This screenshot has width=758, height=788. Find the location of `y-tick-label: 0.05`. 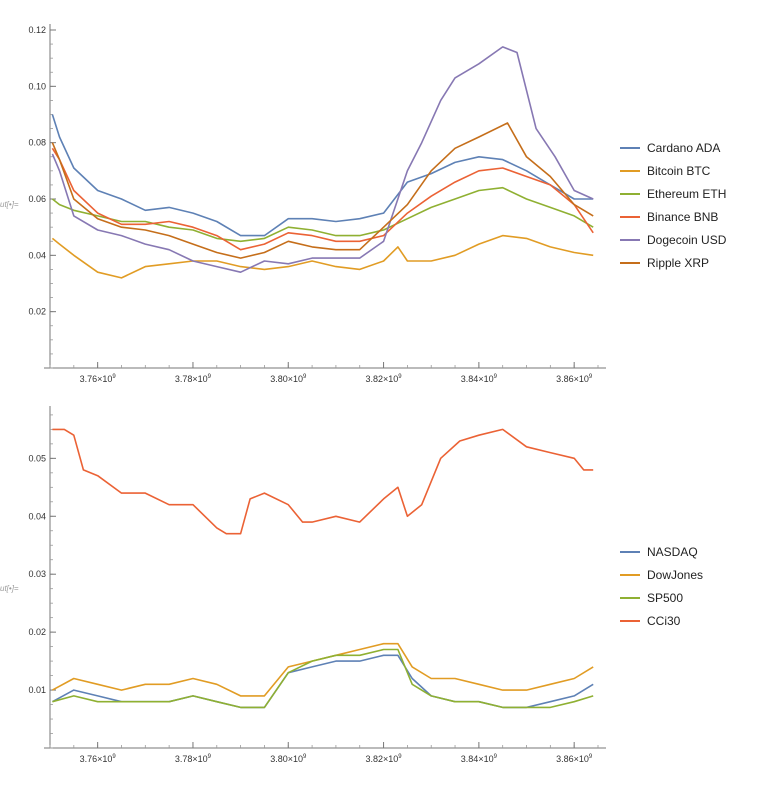

y-tick-label: 0.05 is located at coordinates (37, 458).